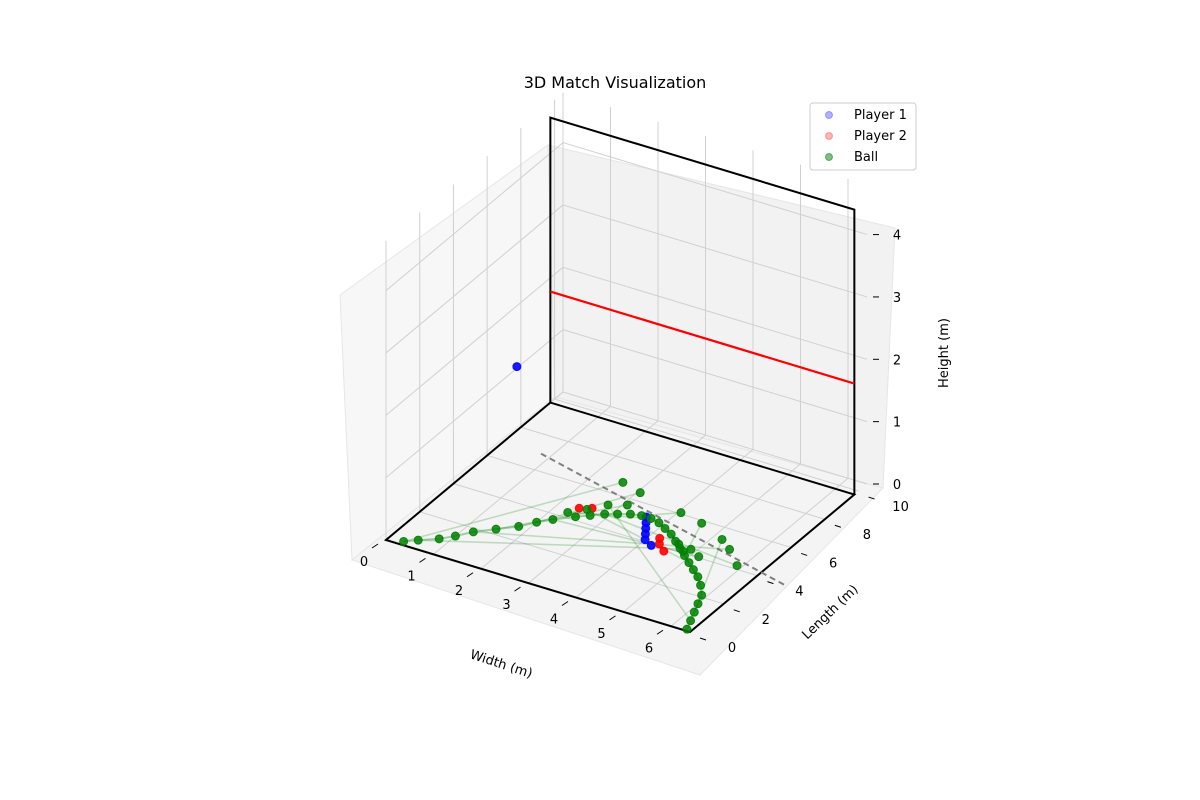 The height and width of the screenshot is (800, 1200). Describe the element at coordinates (506, 605) in the screenshot. I see `x-tick-label: 3` at that location.